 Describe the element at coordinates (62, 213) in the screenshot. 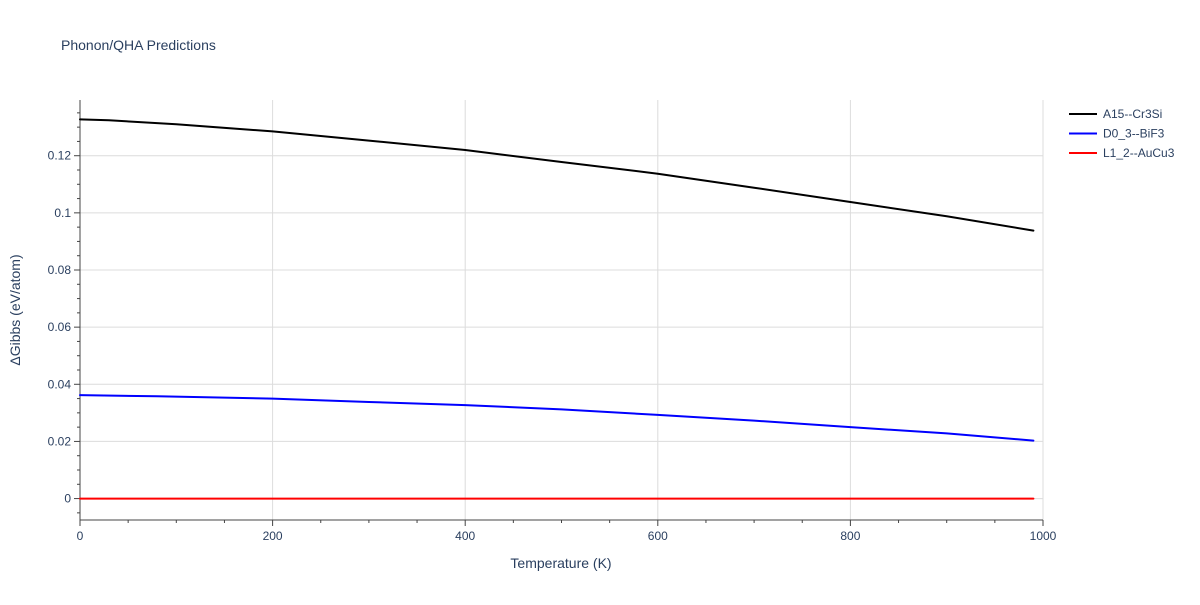

I see `y-tick-label: 0.1` at that location.